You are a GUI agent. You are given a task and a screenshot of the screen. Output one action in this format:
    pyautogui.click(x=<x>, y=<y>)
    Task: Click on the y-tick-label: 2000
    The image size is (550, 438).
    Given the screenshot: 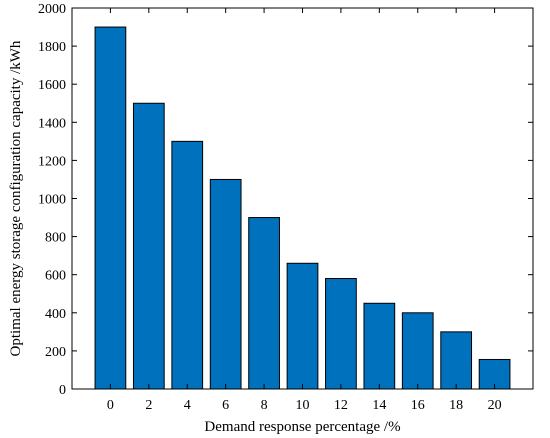 What is the action you would take?
    pyautogui.click(x=52, y=9)
    